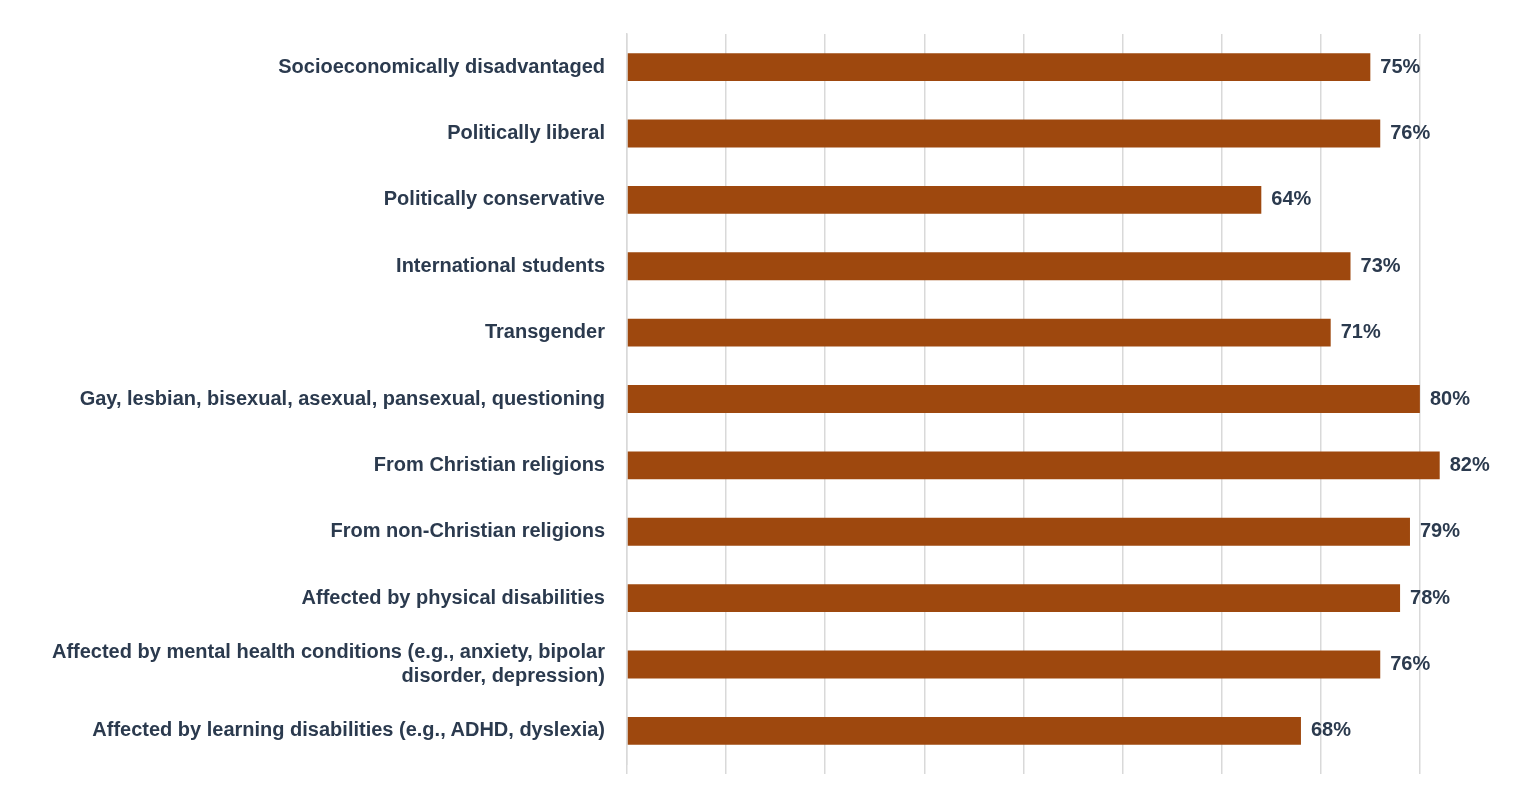 The width and height of the screenshot is (1519, 798). I want to click on data-label: 68%, so click(1331, 729).